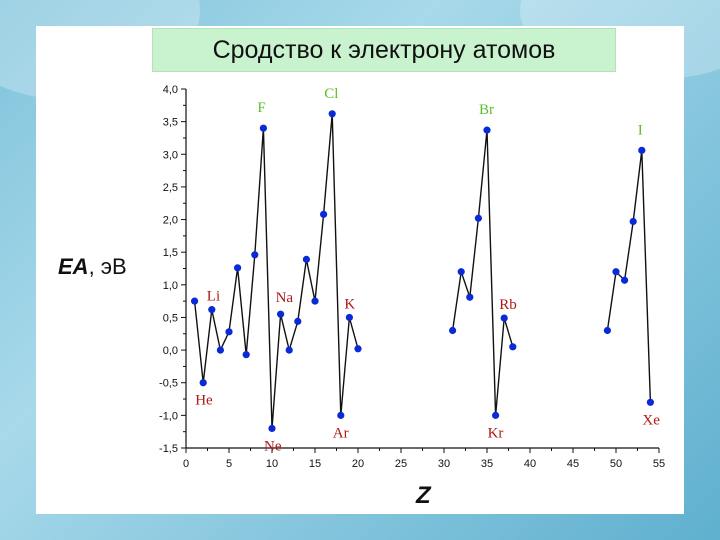  What do you see at coordinates (261, 108) in the screenshot?
I see `element-label: F` at bounding box center [261, 108].